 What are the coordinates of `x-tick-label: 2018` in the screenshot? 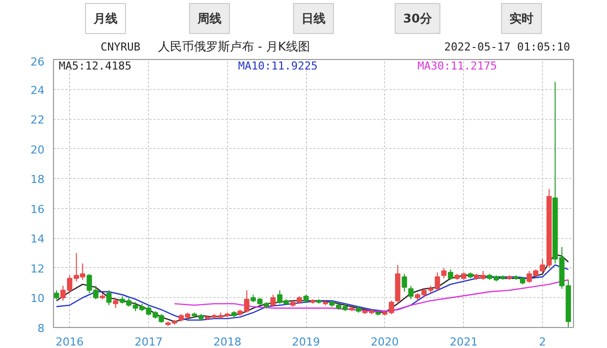 It's located at (227, 342).